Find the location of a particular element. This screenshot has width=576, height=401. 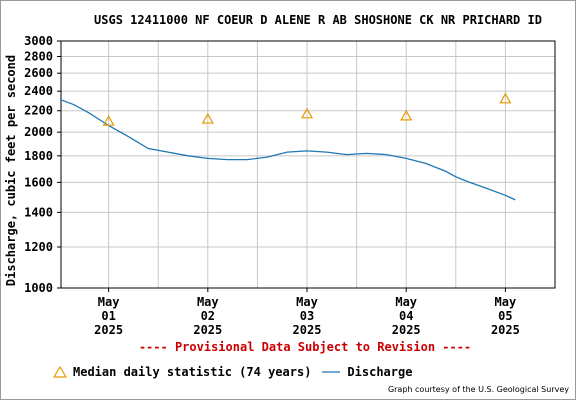

x-tick-label: 01 is located at coordinates (108, 316).